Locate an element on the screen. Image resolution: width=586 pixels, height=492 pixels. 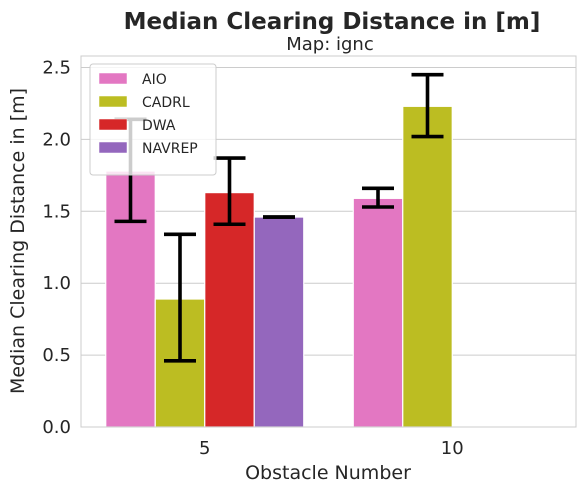
chart-subtitle: Map: ignc is located at coordinates (330, 44).